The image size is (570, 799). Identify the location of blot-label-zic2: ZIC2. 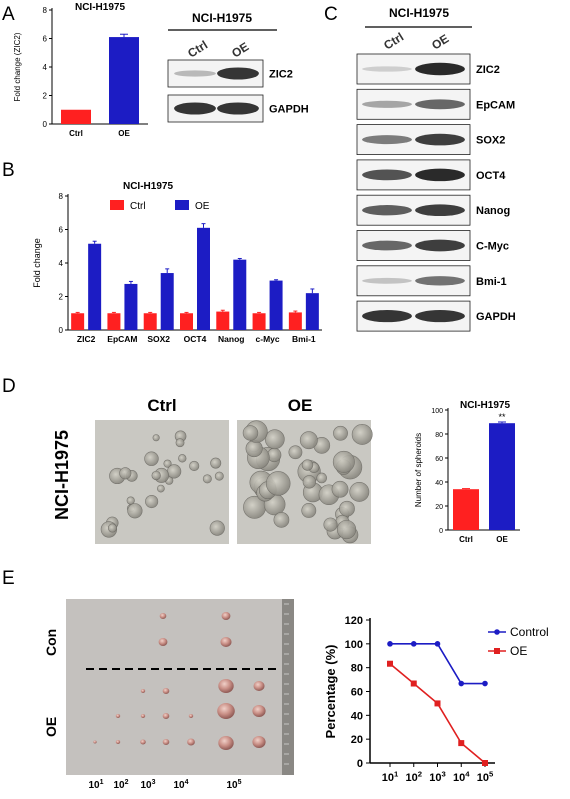
(281, 75).